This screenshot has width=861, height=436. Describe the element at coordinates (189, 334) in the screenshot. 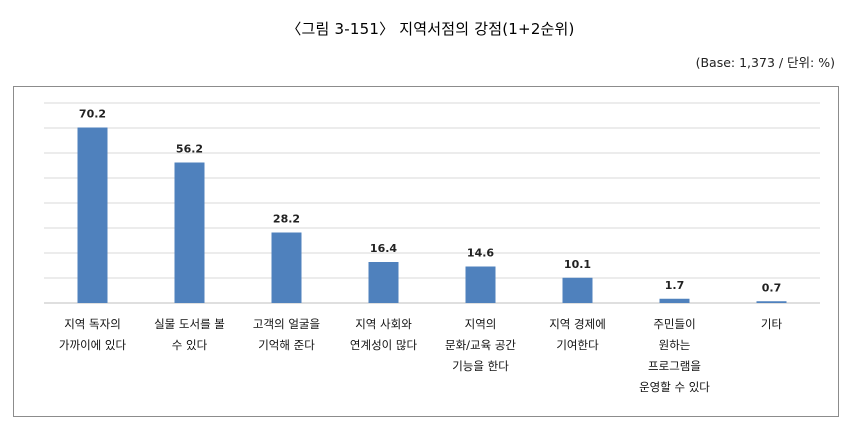

I see `category-label: 실물 도서를 볼 수 있다` at that location.